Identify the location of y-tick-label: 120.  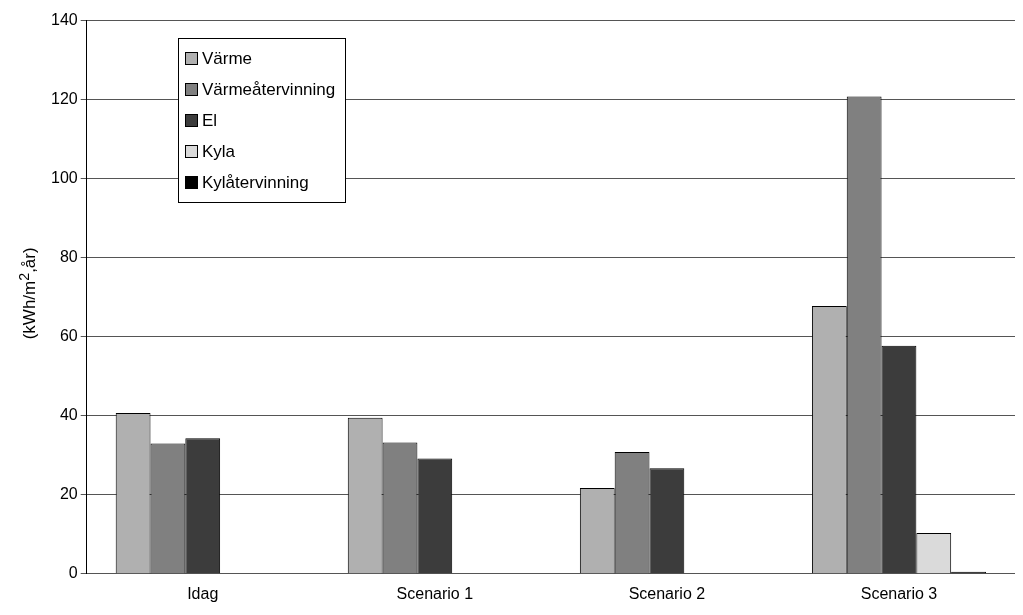
(64, 99).